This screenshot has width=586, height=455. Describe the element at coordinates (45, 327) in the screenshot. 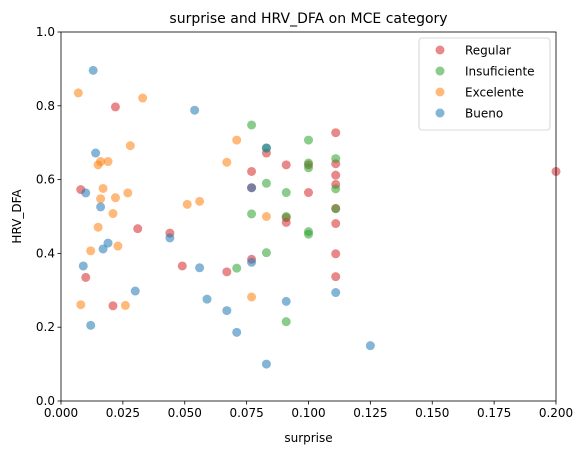

I see `y-tick-label: 0.2` at that location.